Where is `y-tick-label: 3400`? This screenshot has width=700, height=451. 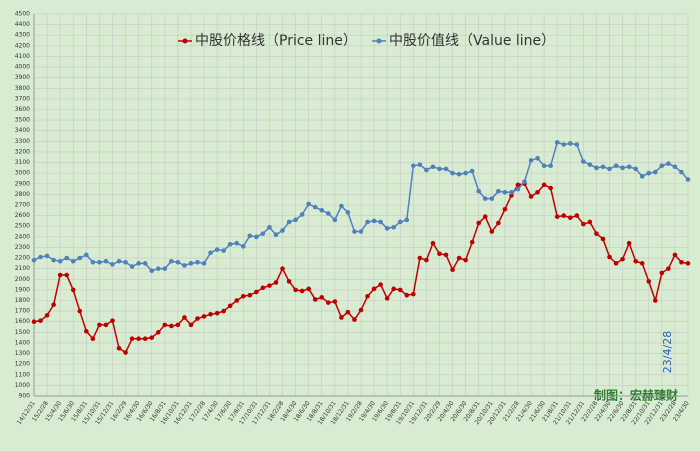
y-tick-label: 3400 is located at coordinates (22, 130).